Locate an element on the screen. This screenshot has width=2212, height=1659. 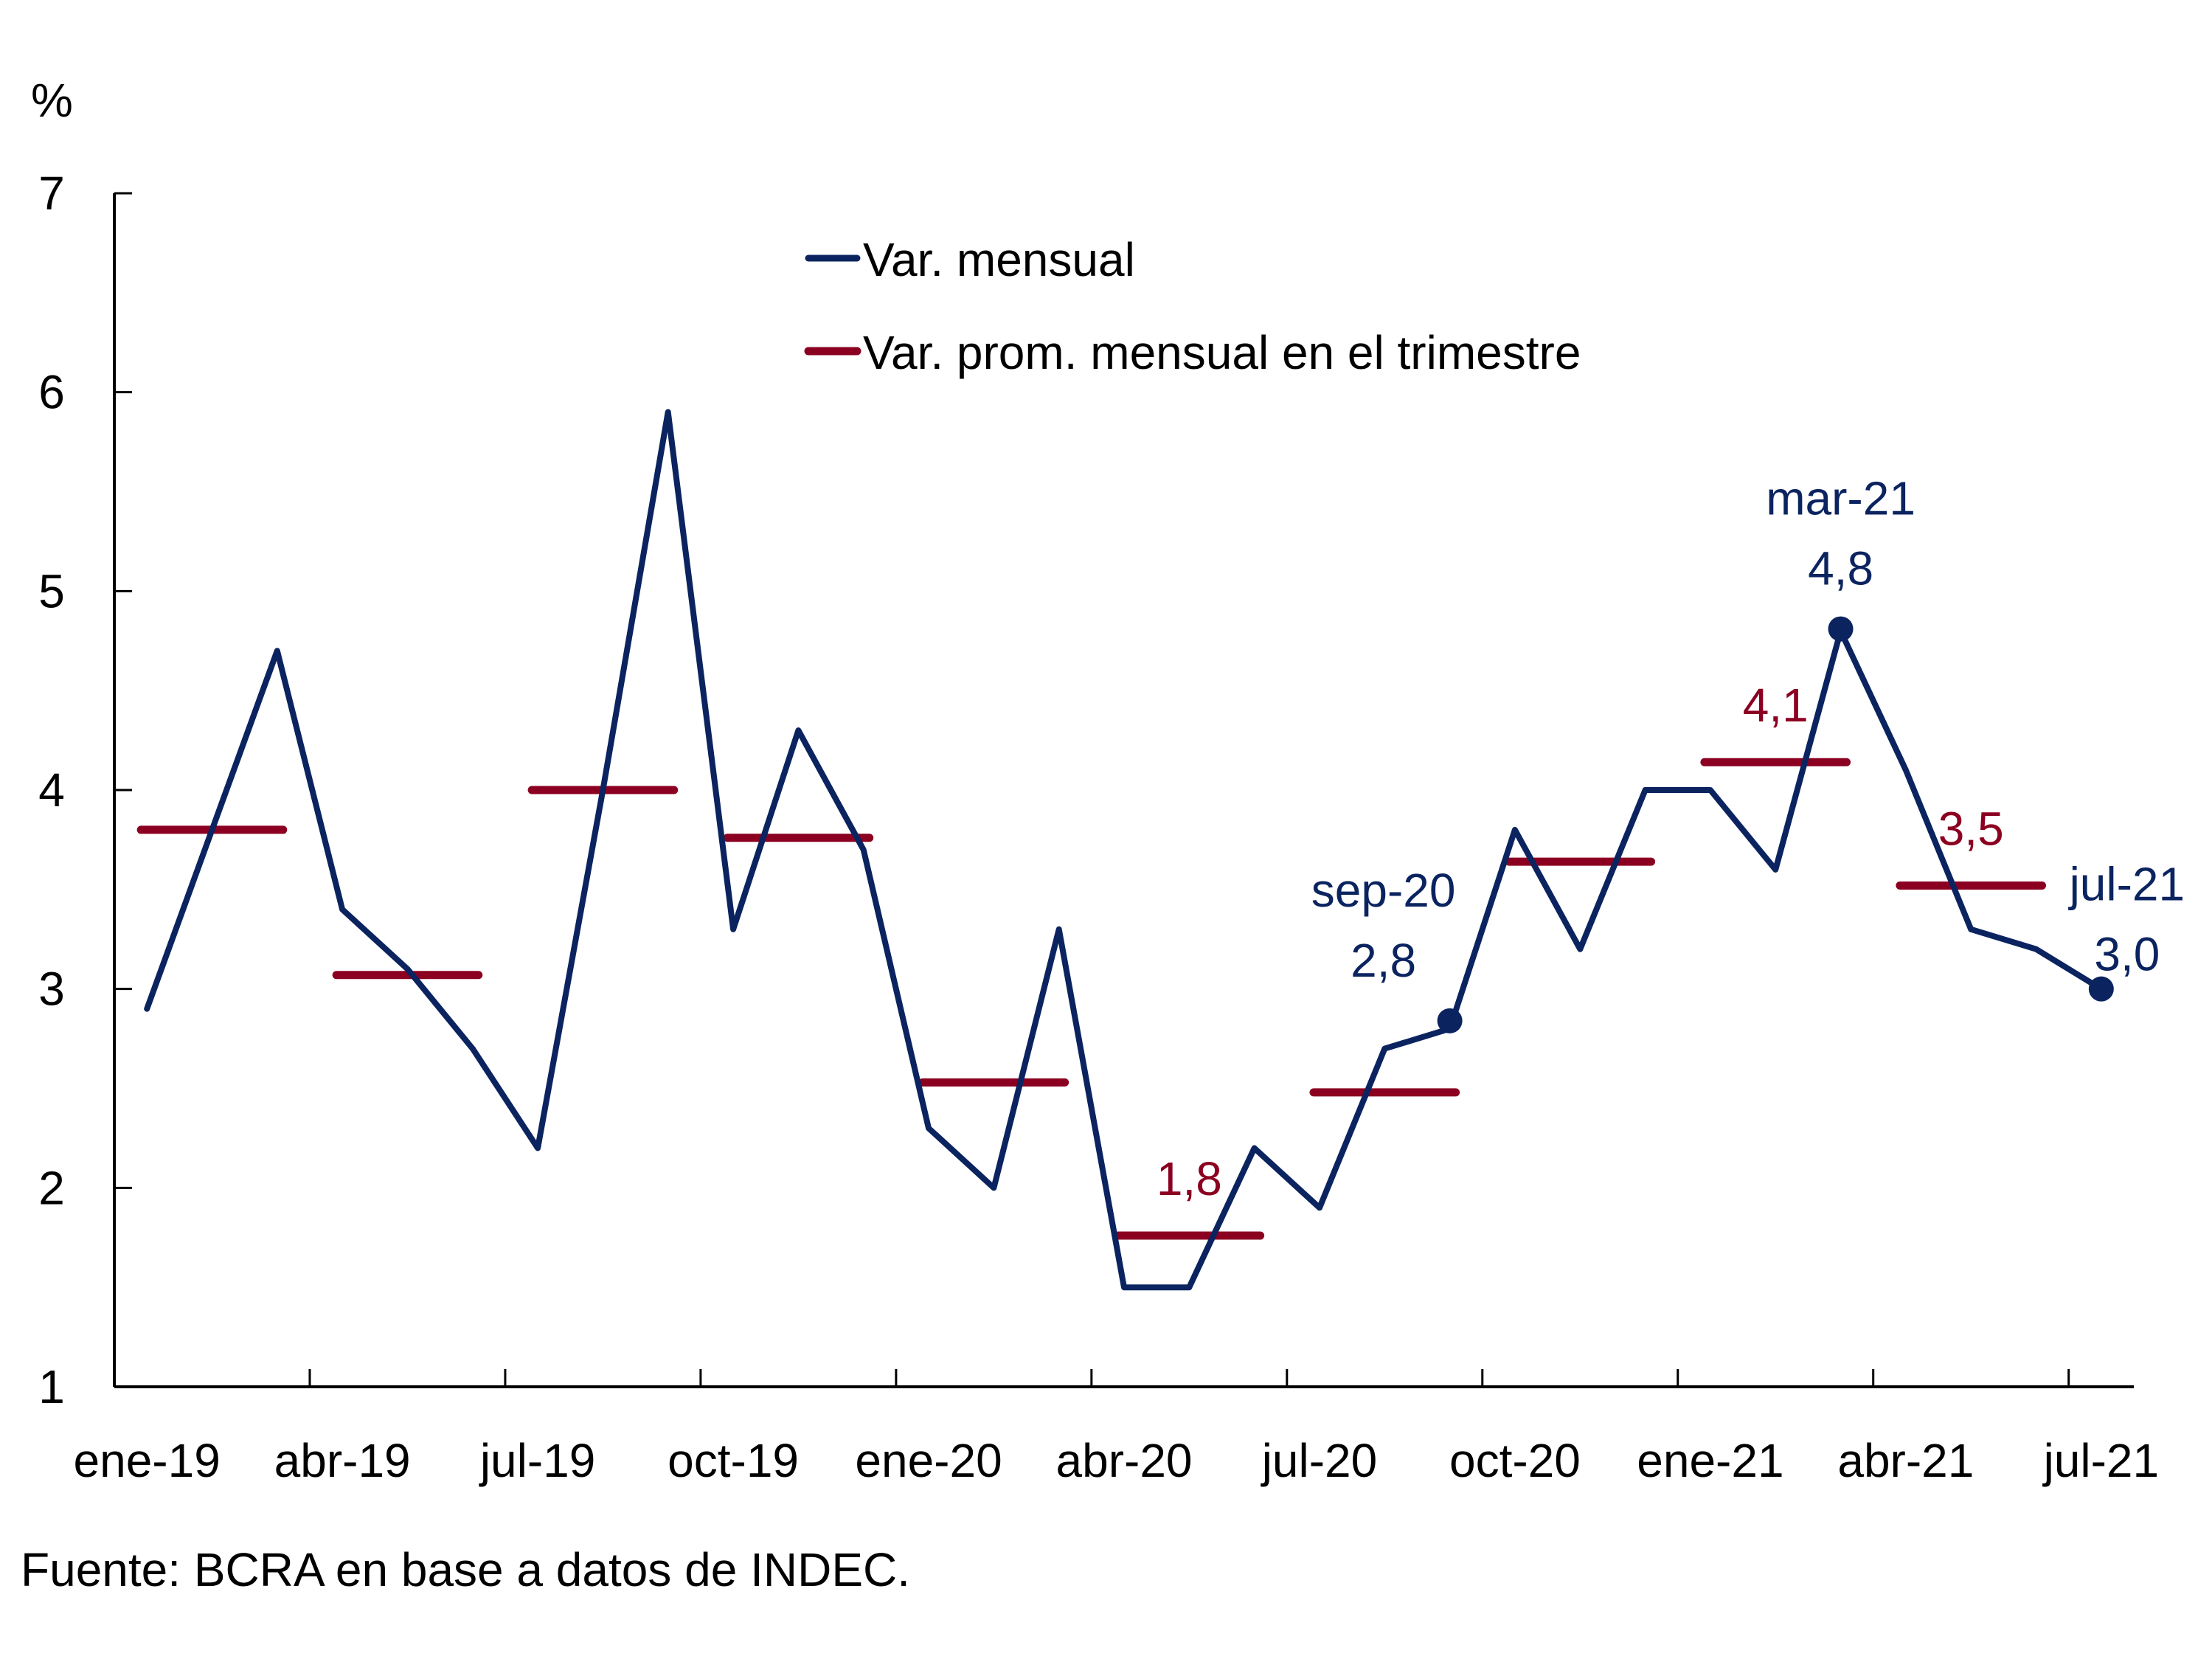
x-tick-label: ene-20 is located at coordinates (929, 1460).